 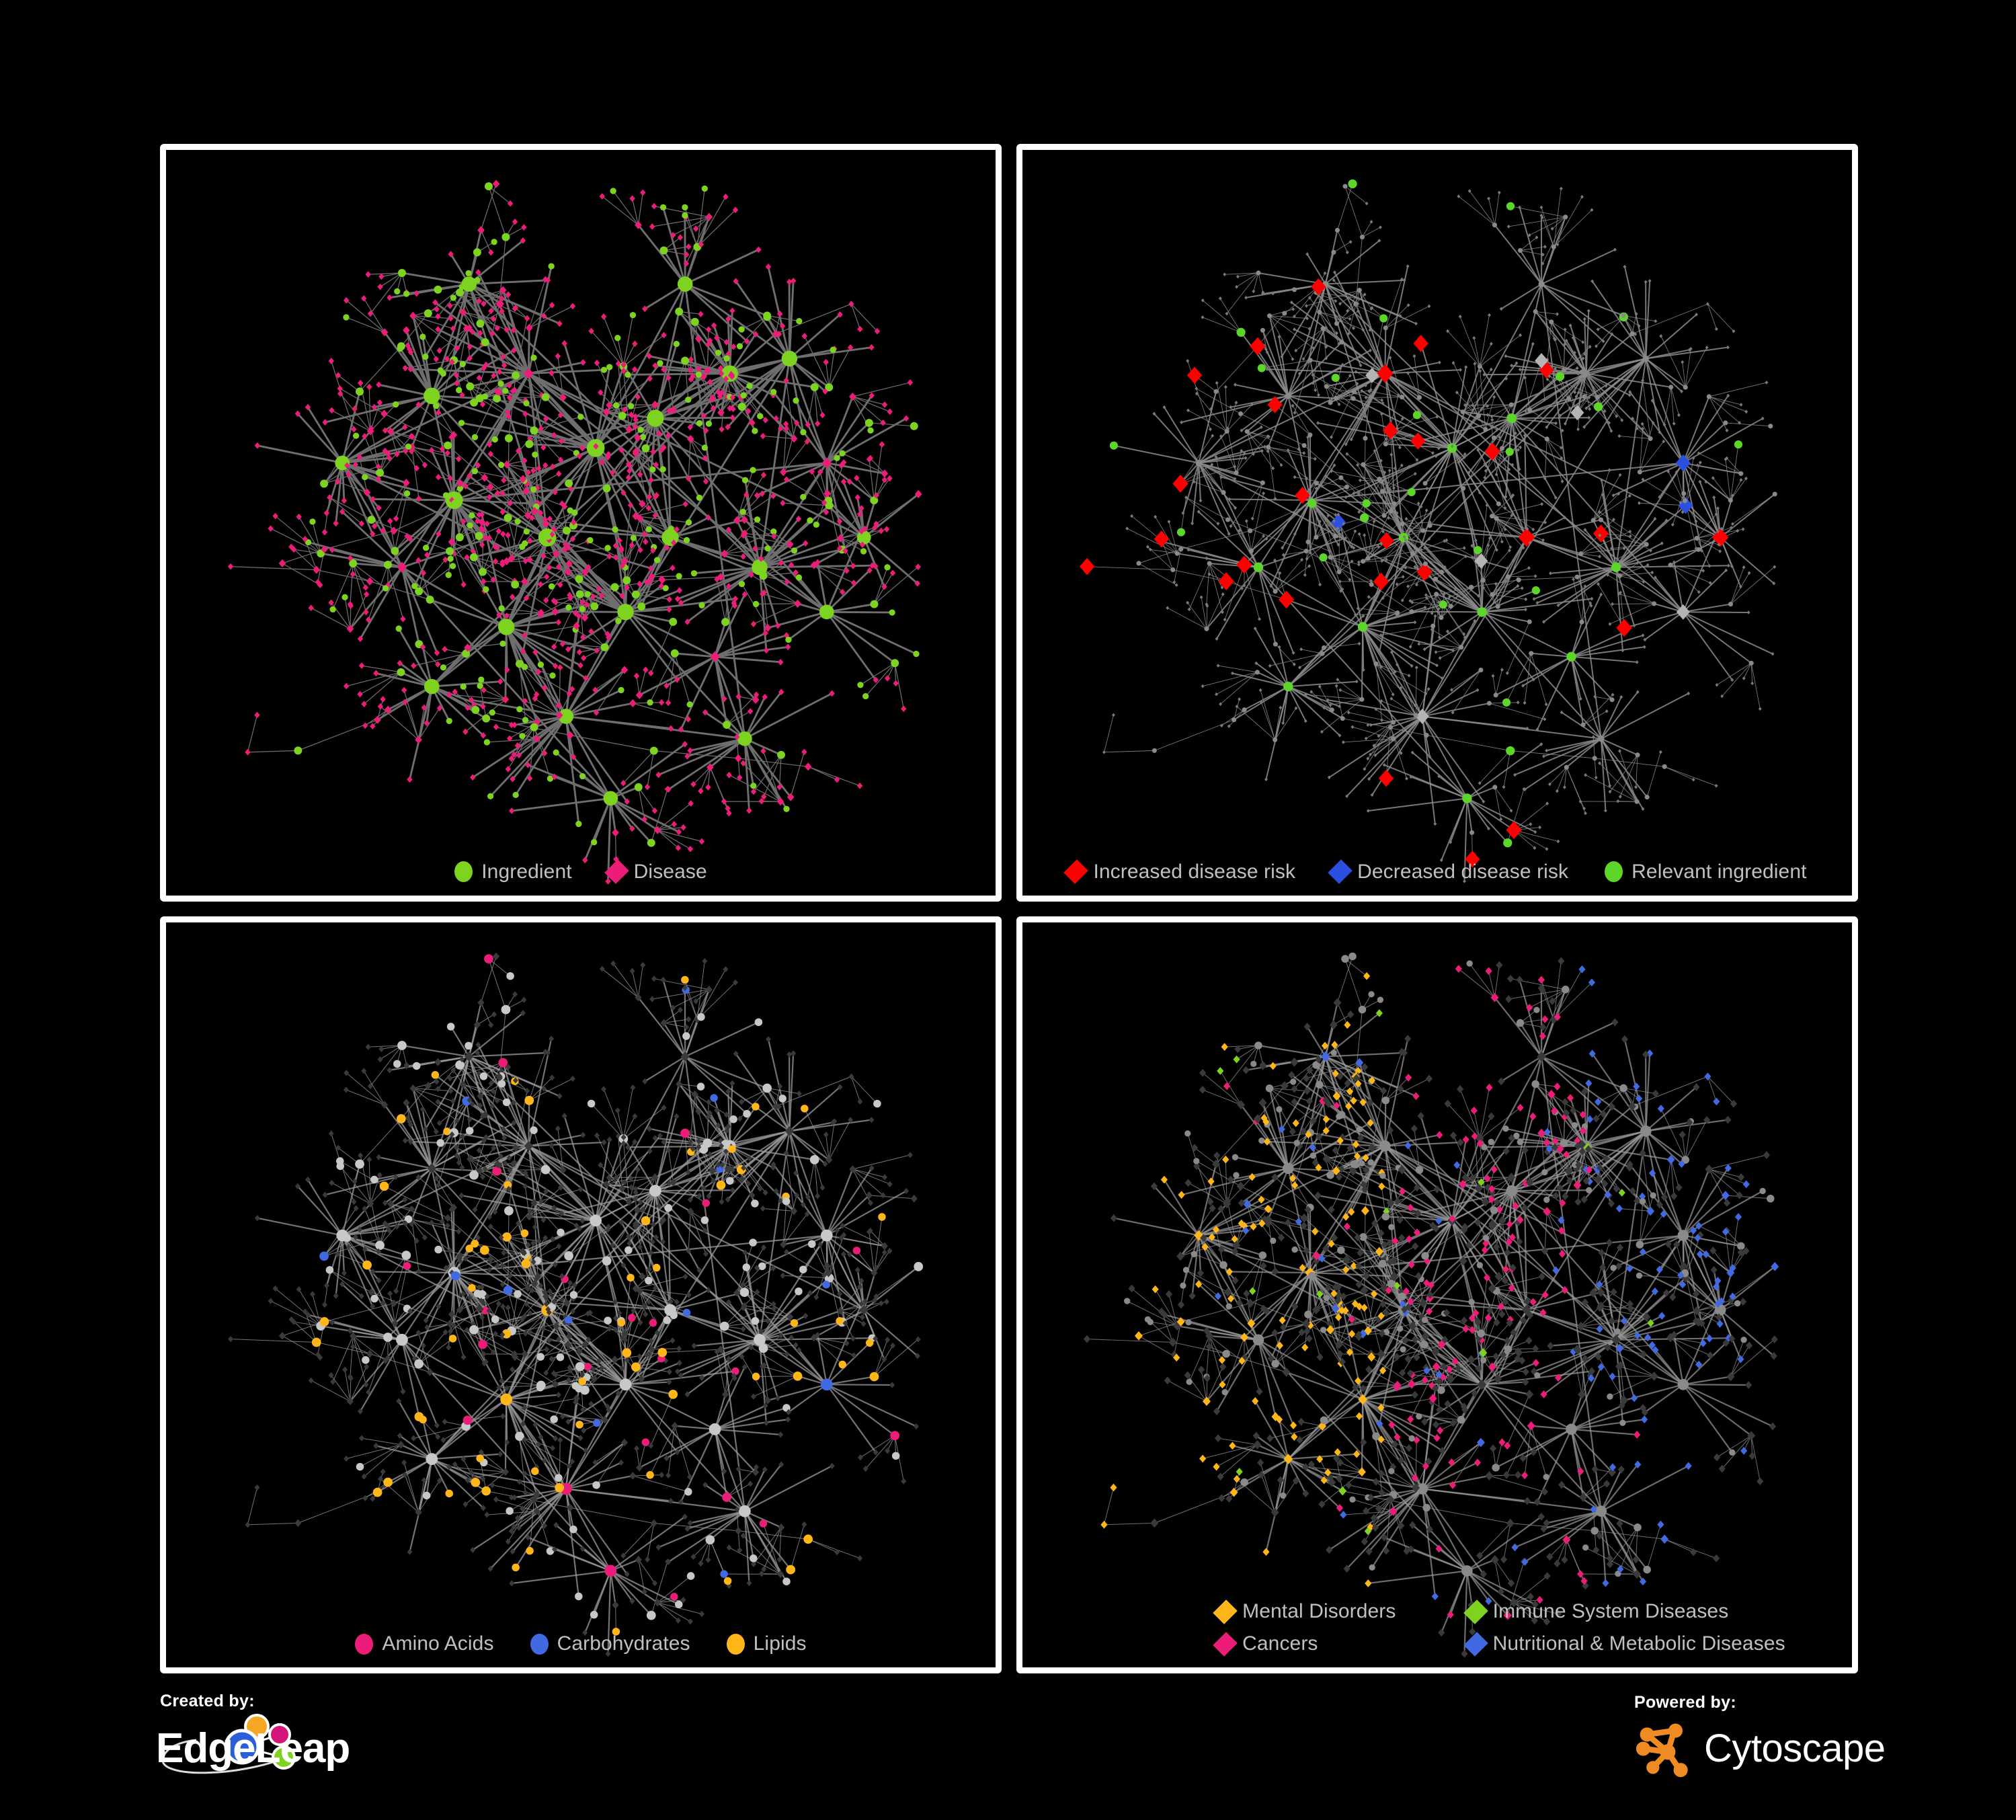 What do you see at coordinates (364, 1644) in the screenshot?
I see `amino-acids-circle-icon` at bounding box center [364, 1644].